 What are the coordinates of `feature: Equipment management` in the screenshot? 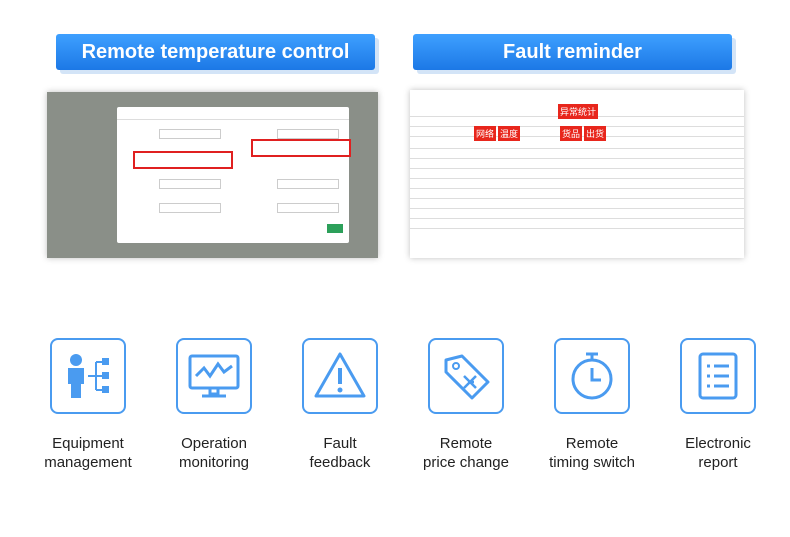 It's located at (88, 405).